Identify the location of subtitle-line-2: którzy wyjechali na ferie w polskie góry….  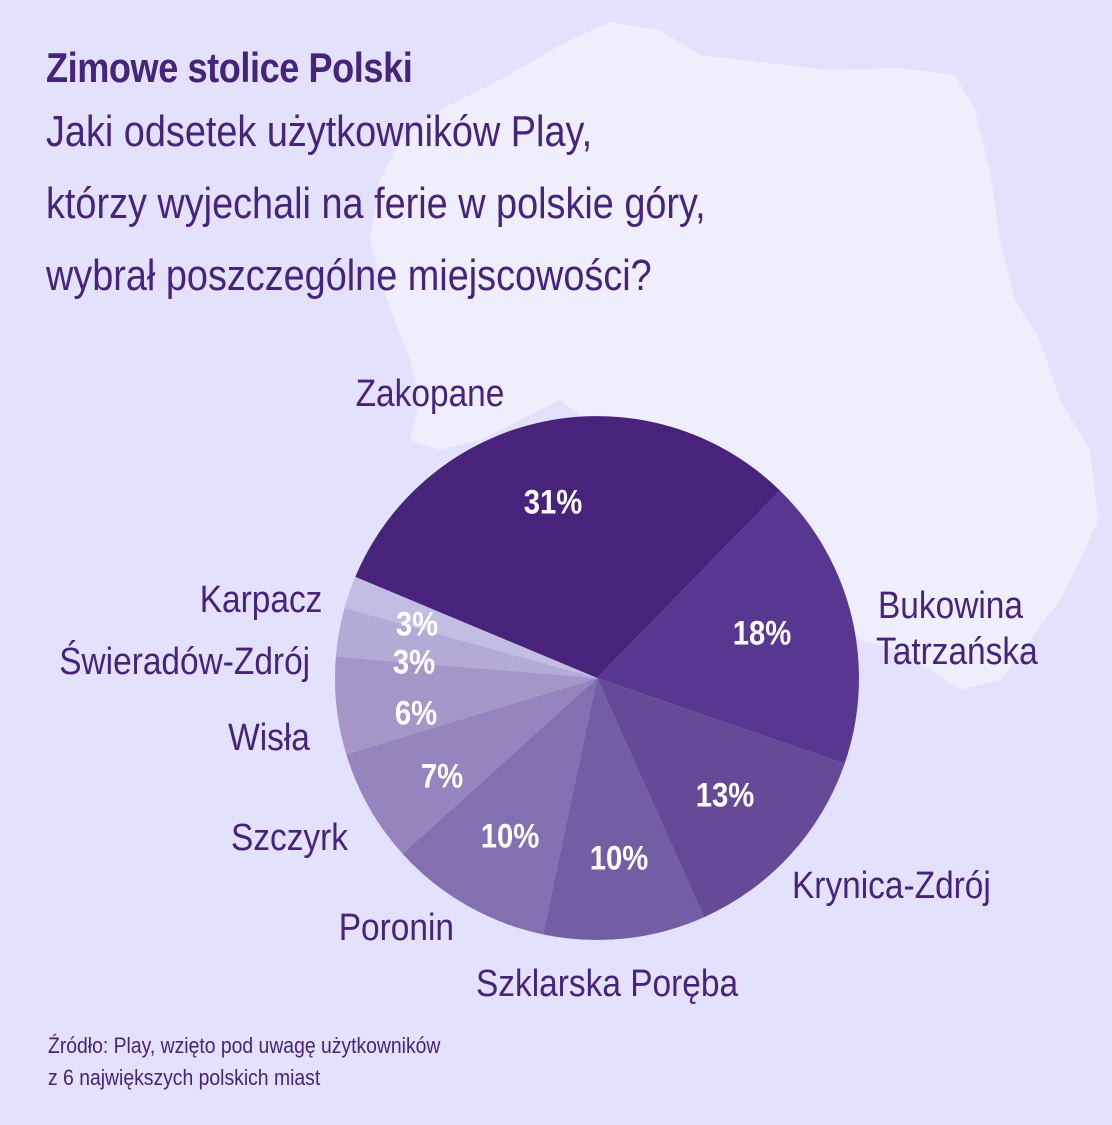
(376, 203).